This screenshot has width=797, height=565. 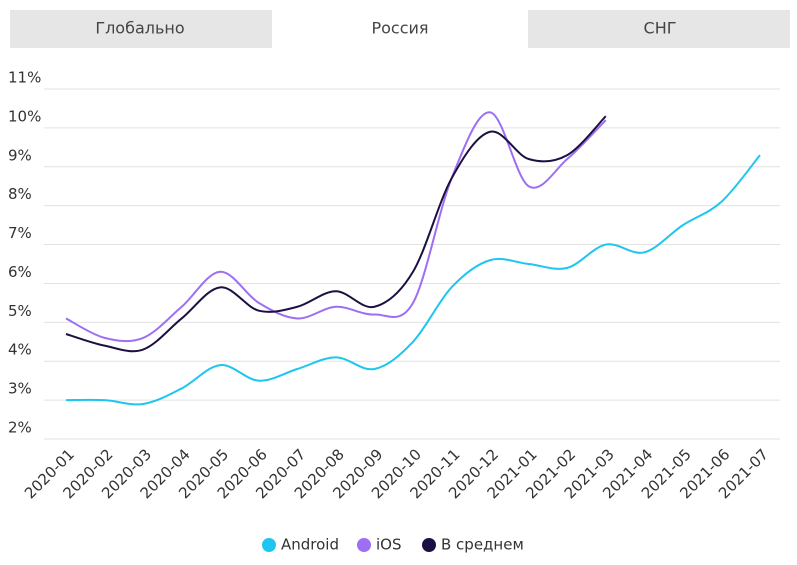 I want to click on y-tick-label: 11%, so click(x=24, y=78).